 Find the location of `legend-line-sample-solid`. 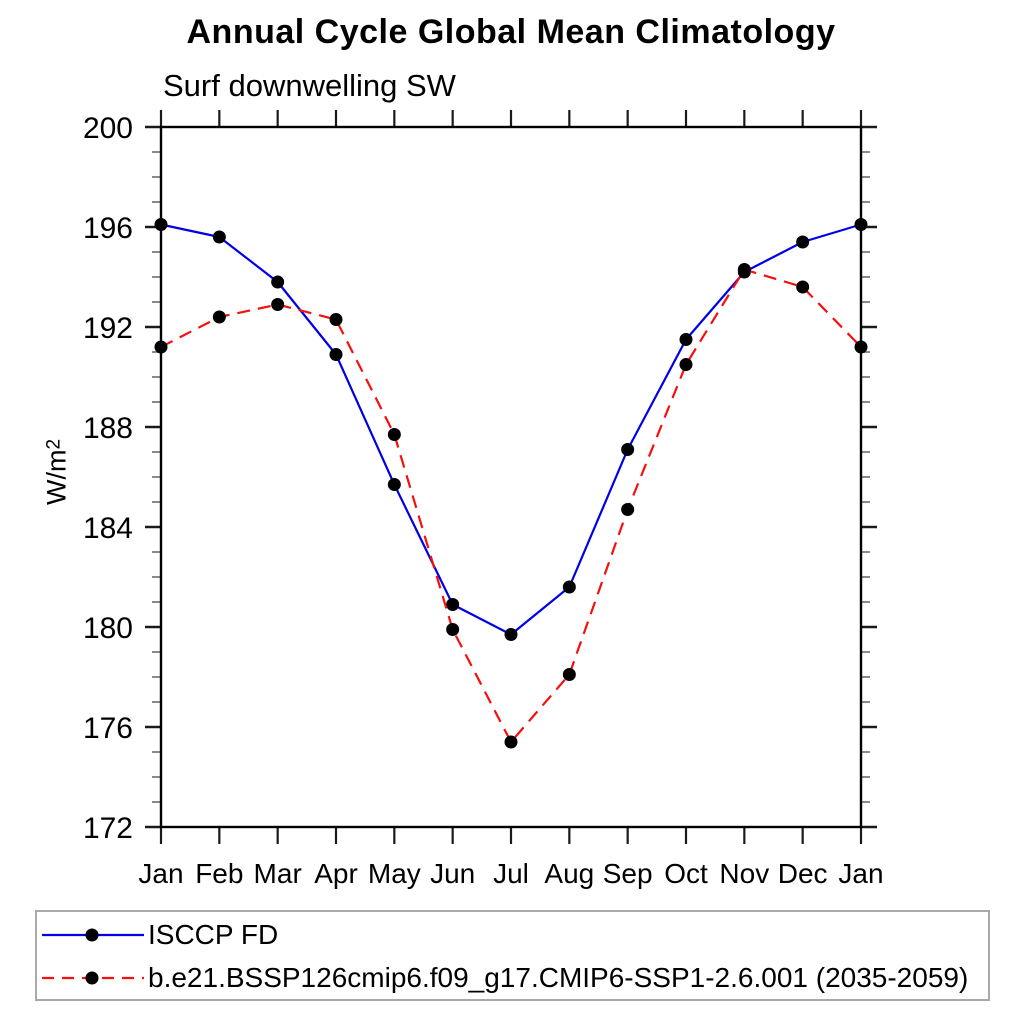

legend-line-sample-solid is located at coordinates (93, 935).